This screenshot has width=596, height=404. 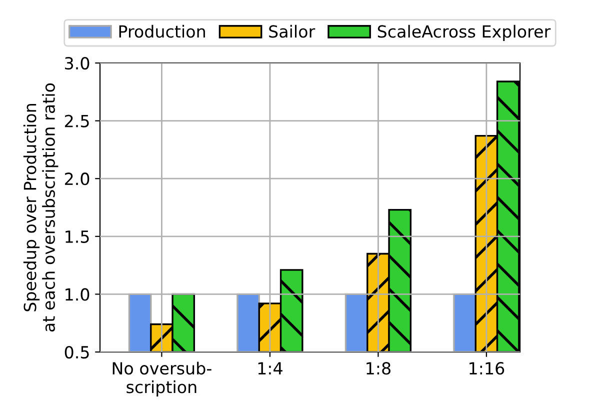 I want to click on y-axis-title: Speedup over Production at each oversubscription ratio, so click(x=40, y=207).